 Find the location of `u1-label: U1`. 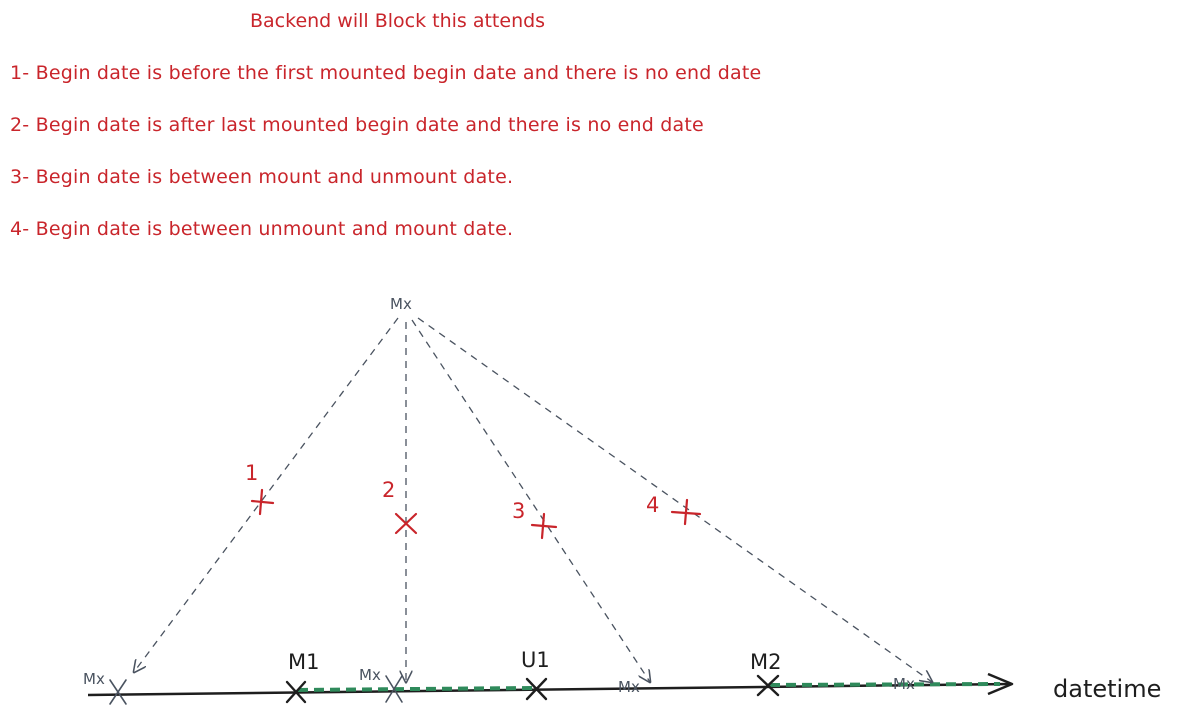

u1-label: U1 is located at coordinates (535, 660).